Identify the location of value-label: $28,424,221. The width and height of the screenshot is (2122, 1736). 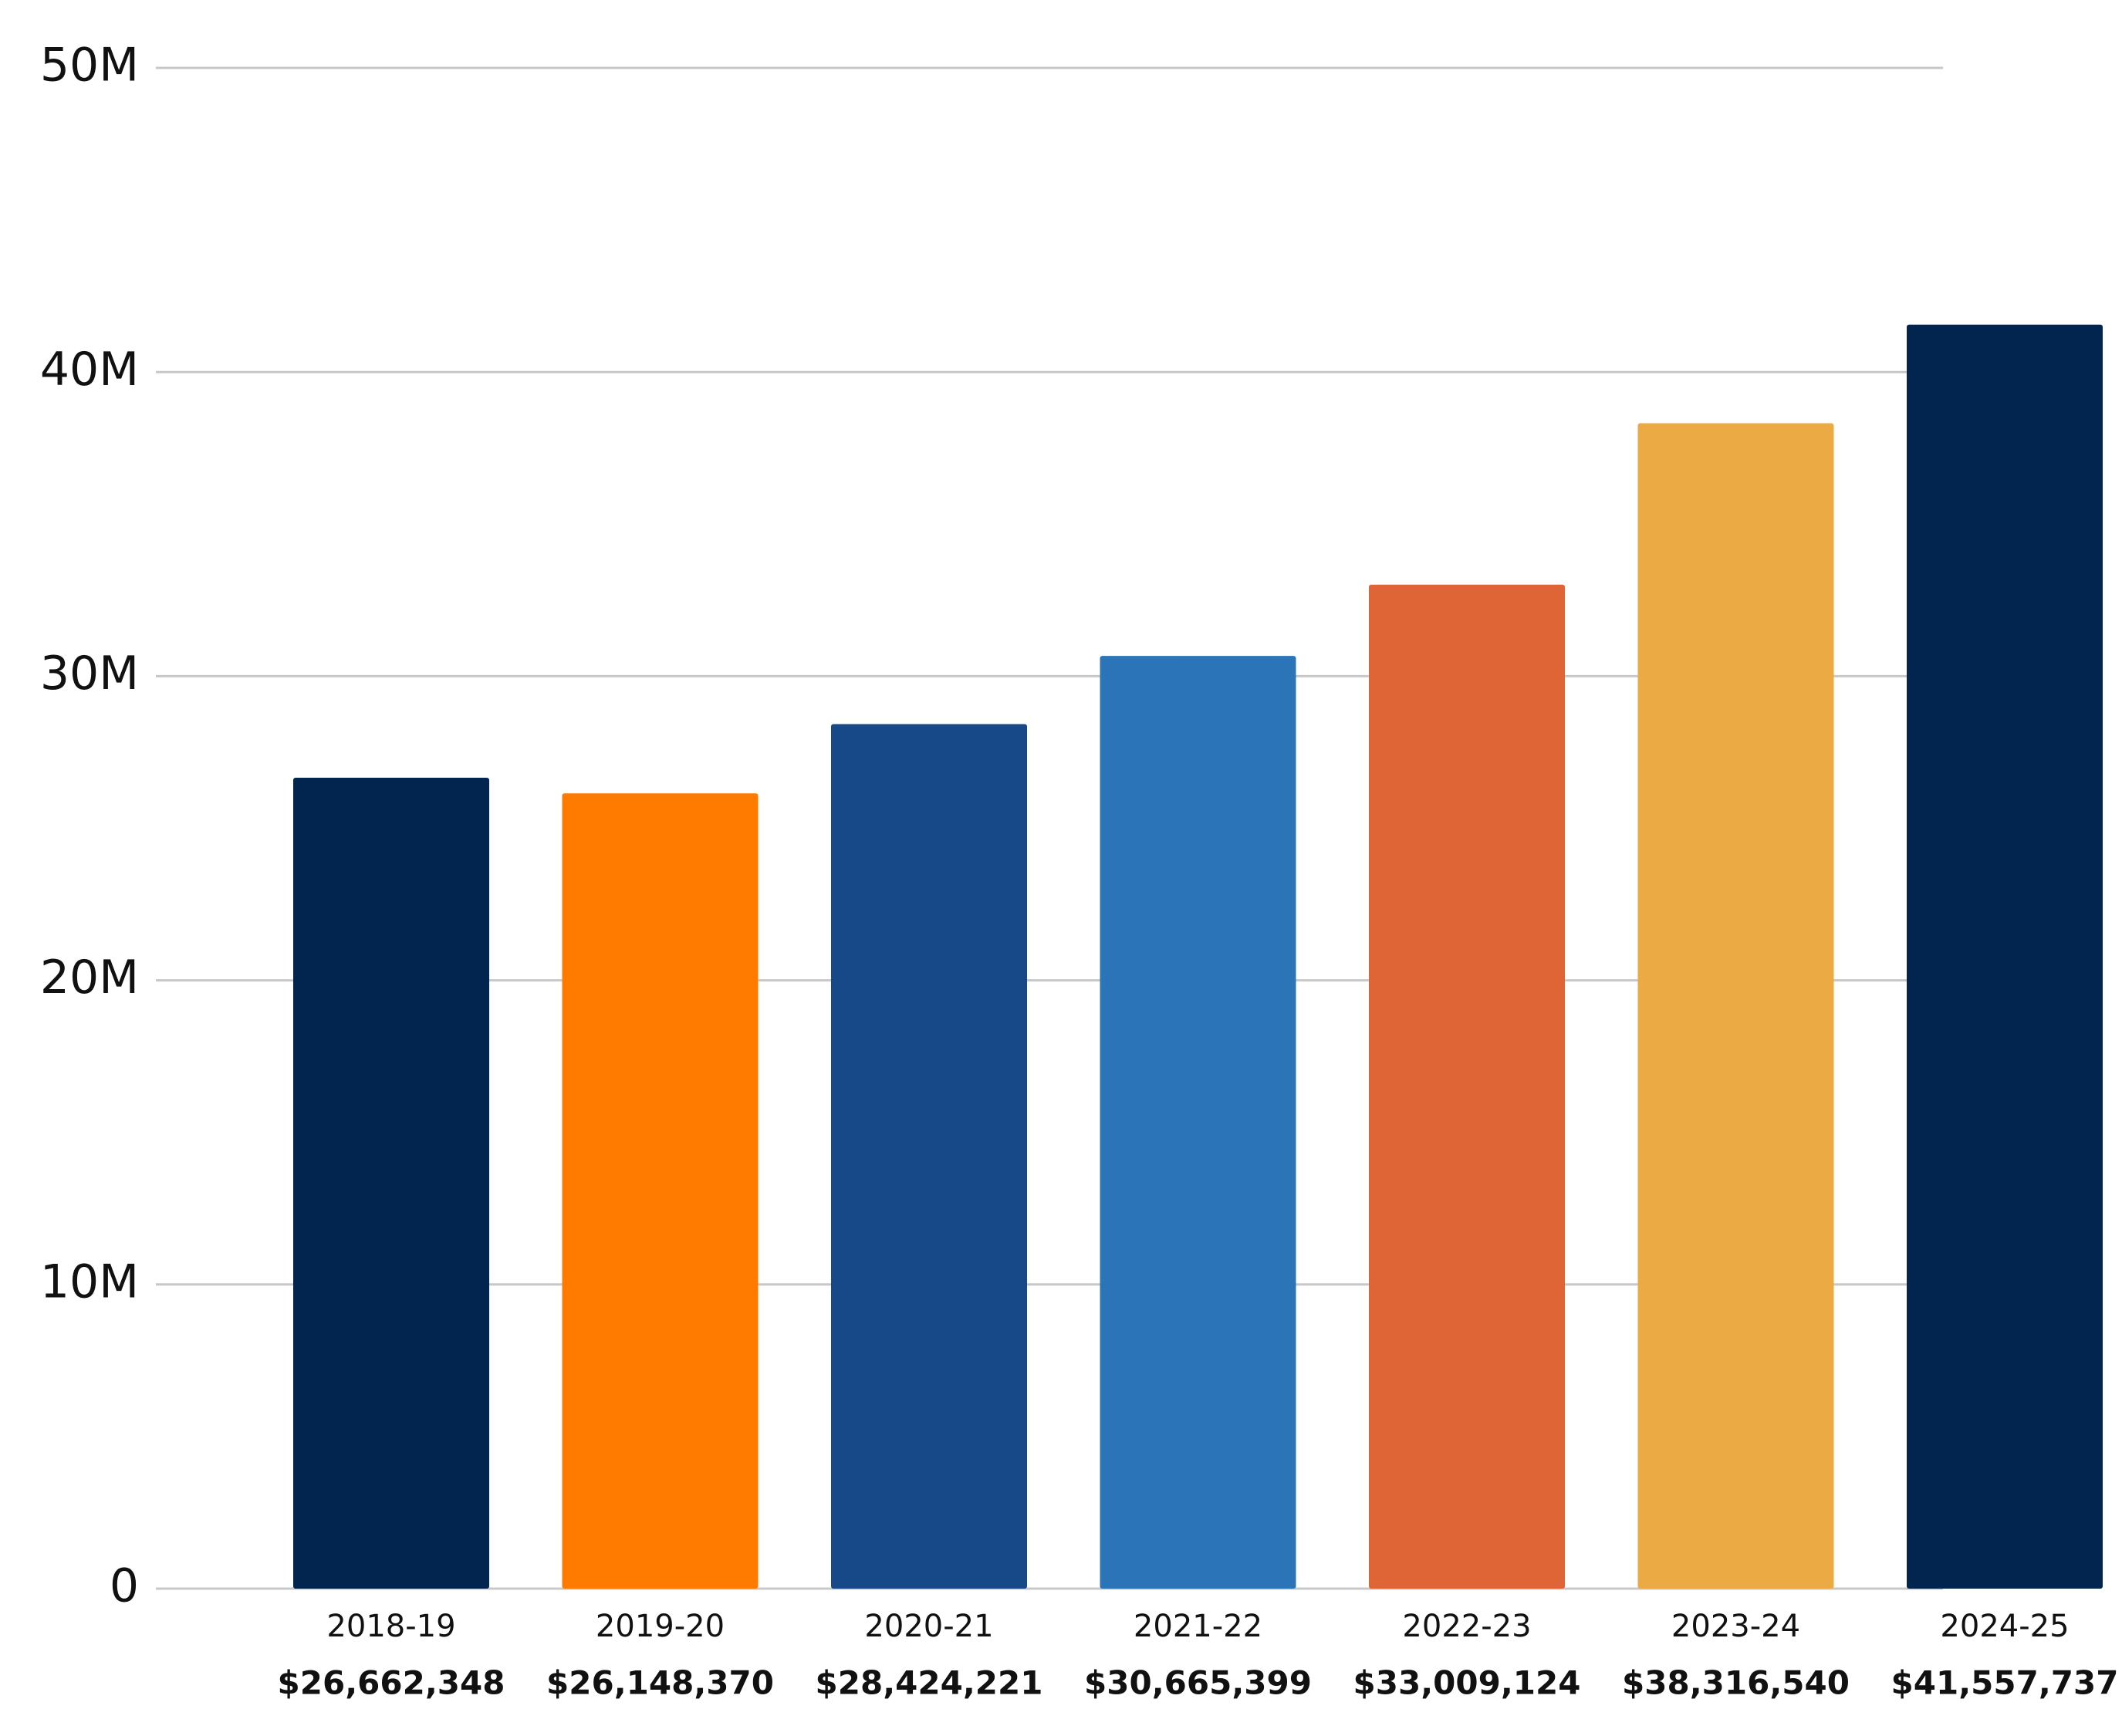
(929, 1683).